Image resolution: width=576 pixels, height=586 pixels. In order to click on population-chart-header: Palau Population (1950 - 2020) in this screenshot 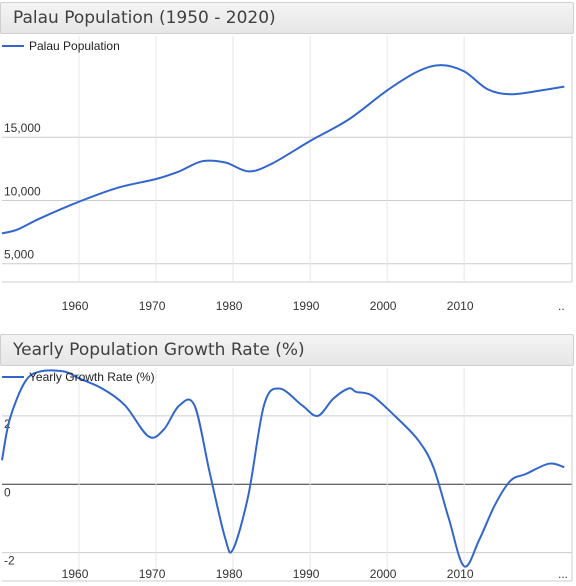, I will do `click(287, 18)`.